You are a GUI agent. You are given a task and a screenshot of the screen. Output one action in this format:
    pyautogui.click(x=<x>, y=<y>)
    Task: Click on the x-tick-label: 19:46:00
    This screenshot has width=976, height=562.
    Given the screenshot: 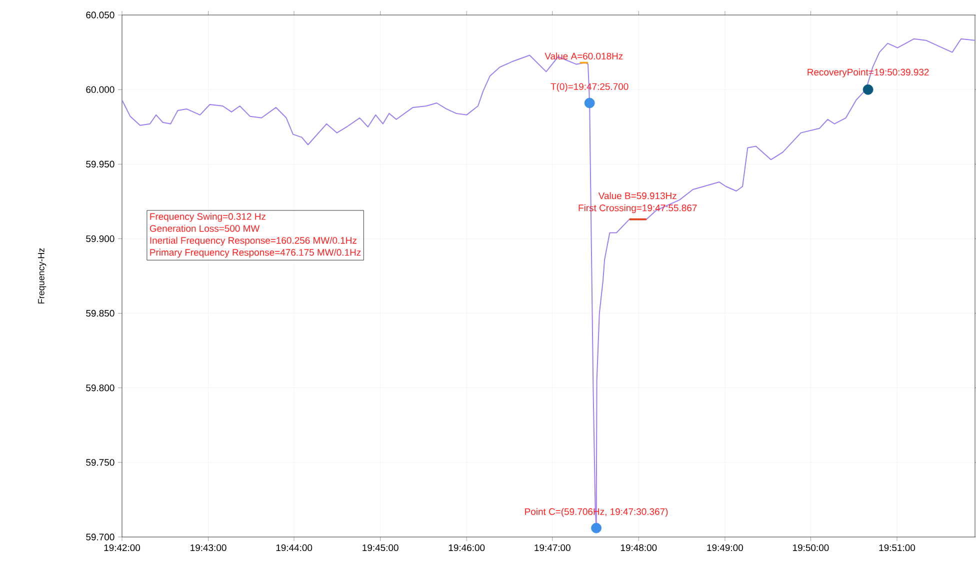 What is the action you would take?
    pyautogui.click(x=466, y=548)
    